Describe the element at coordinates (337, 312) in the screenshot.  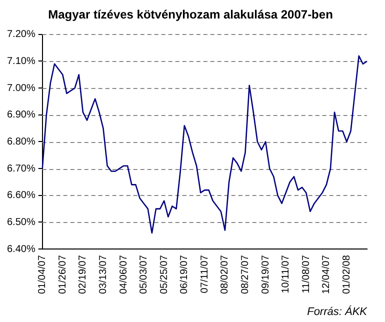
I see `text: Forrás: ÁKK` at that location.